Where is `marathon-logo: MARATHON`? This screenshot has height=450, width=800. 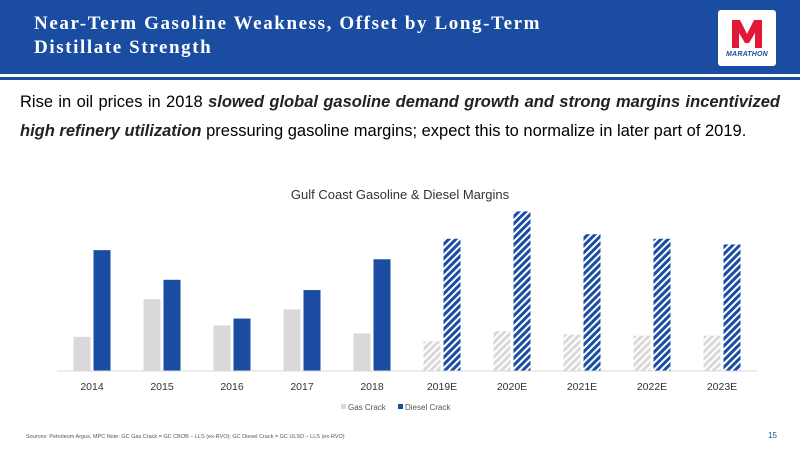
marathon-logo: MARATHON is located at coordinates (747, 38).